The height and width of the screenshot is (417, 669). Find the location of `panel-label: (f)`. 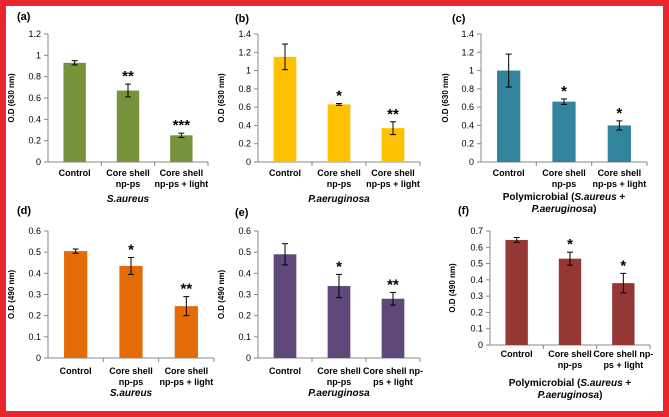

panel-label: (f) is located at coordinates (463, 211).